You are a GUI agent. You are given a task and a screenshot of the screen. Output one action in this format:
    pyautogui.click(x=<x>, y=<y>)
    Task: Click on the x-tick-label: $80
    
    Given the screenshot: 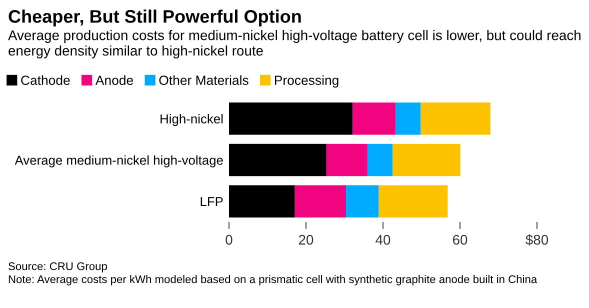 What is the action you would take?
    pyautogui.click(x=537, y=240)
    